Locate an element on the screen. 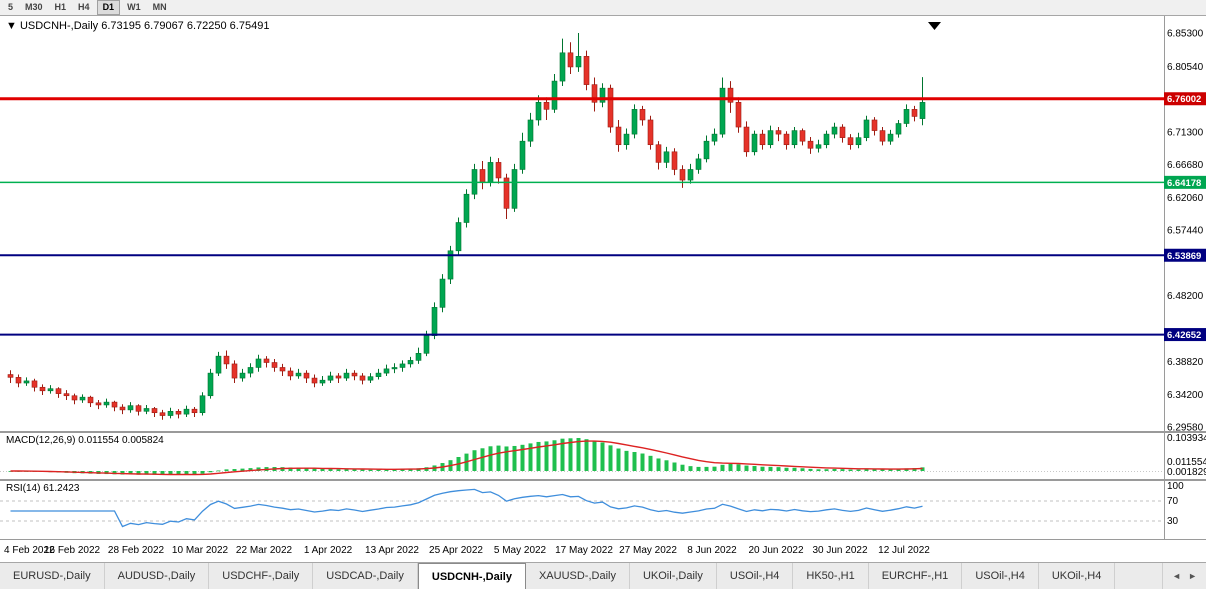 The width and height of the screenshot is (1206, 589). tab-eurusd-daily: EURUSD-,Daily is located at coordinates (52, 576).